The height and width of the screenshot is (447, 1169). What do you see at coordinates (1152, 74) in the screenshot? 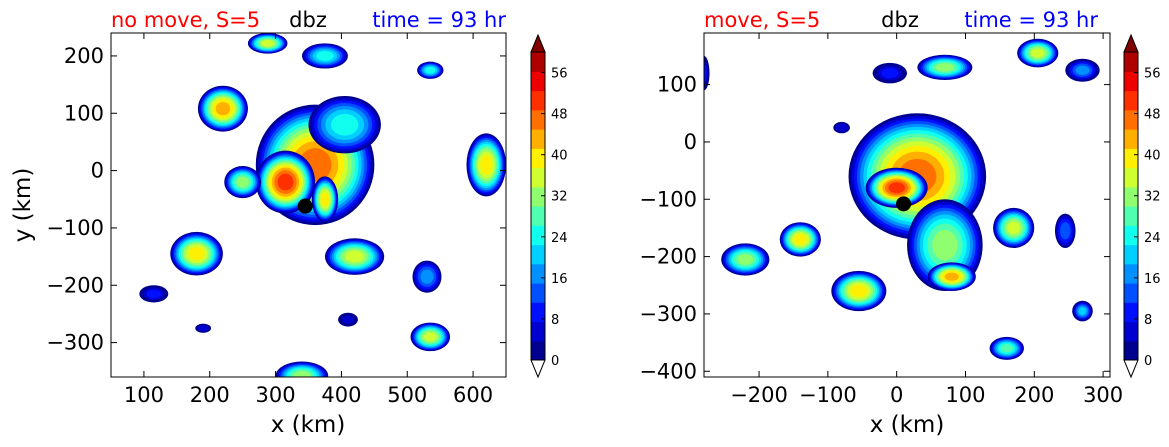
I see `colorbar-tick-label: 56` at bounding box center [1152, 74].